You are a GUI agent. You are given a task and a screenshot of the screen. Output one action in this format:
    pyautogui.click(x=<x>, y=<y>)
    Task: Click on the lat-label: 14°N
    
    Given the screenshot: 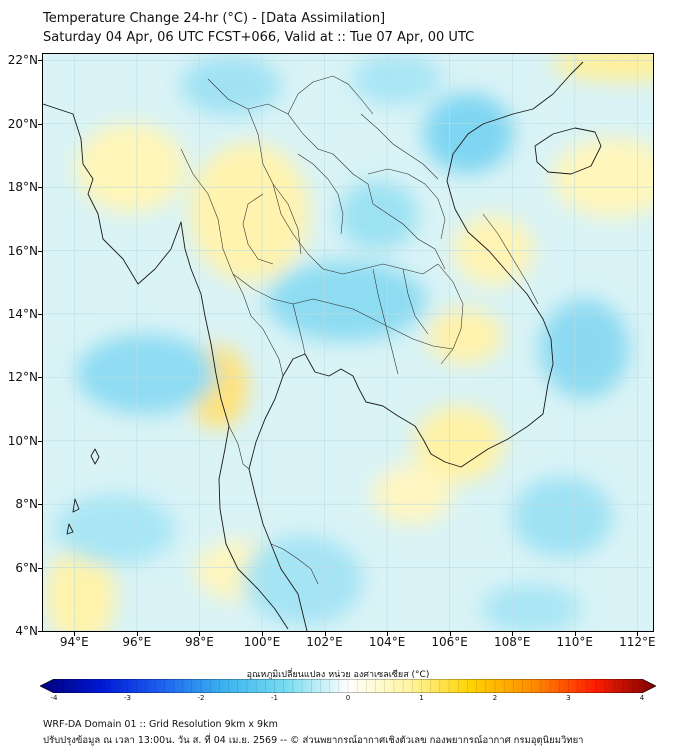 What is the action you would take?
    pyautogui.click(x=22, y=313)
    